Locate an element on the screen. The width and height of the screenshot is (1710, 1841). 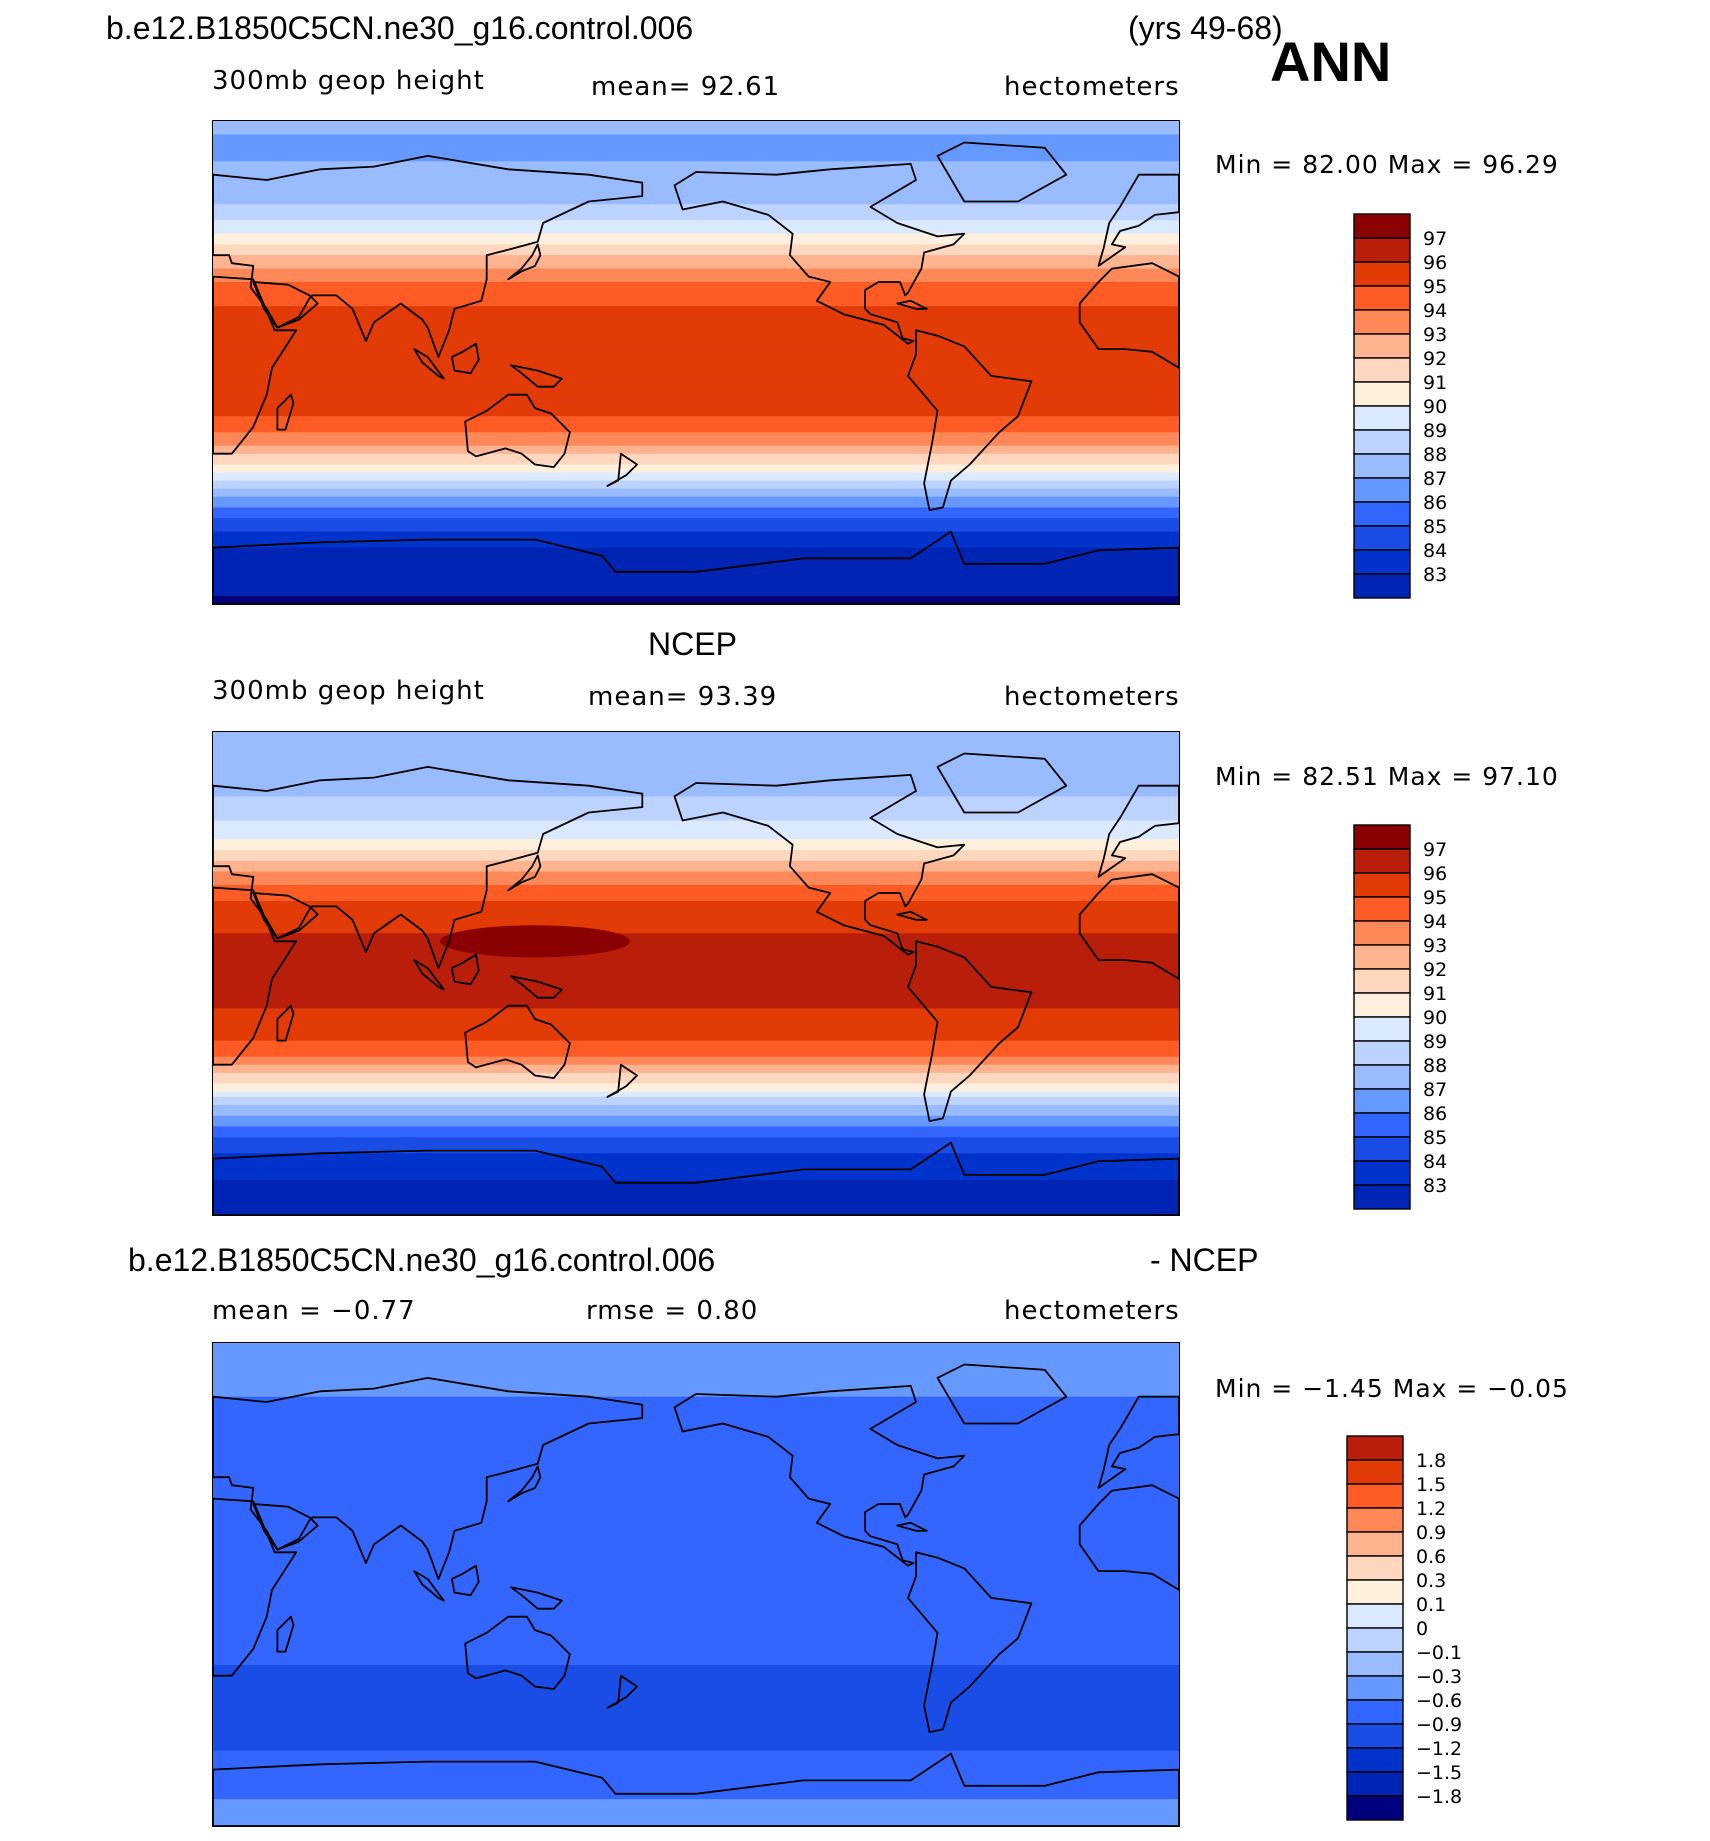
colorbar-tick-label: 1.5 is located at coordinates (1431, 1485).